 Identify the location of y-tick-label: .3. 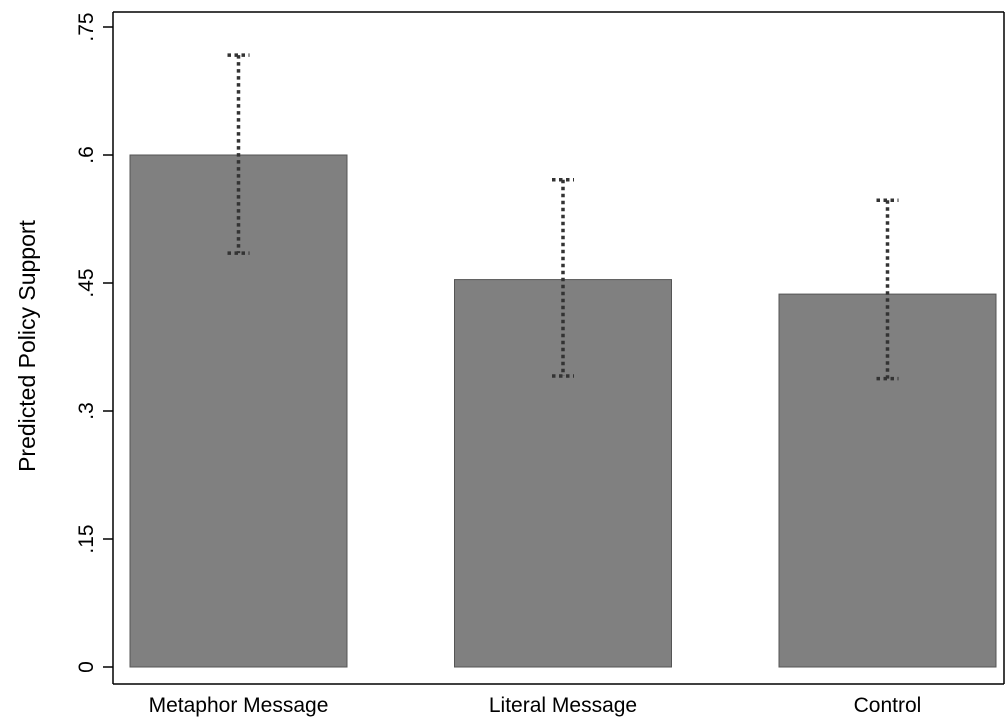
(86, 411).